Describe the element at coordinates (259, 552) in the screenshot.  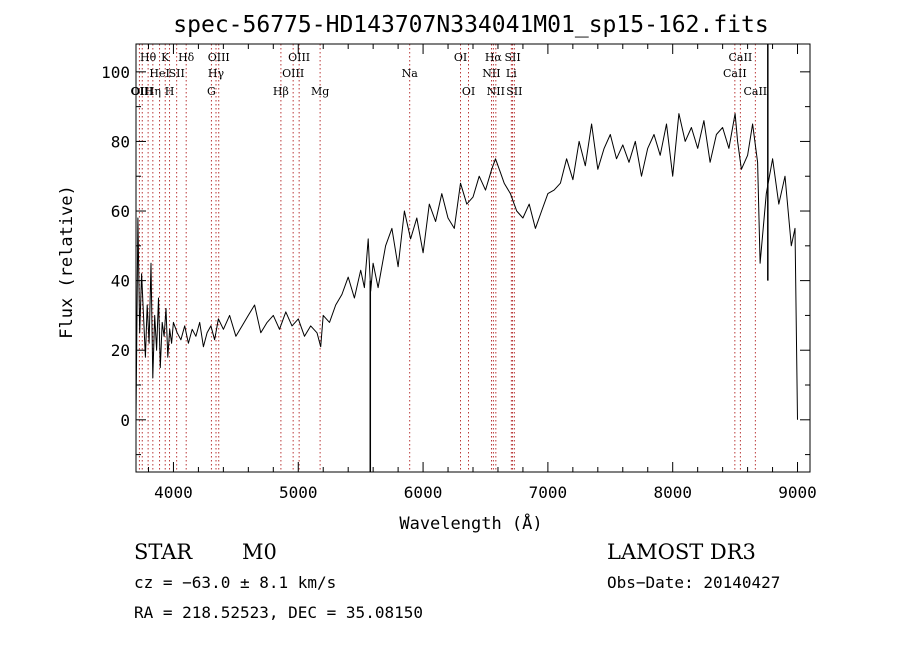
I see `spectral-subclass: M0` at that location.